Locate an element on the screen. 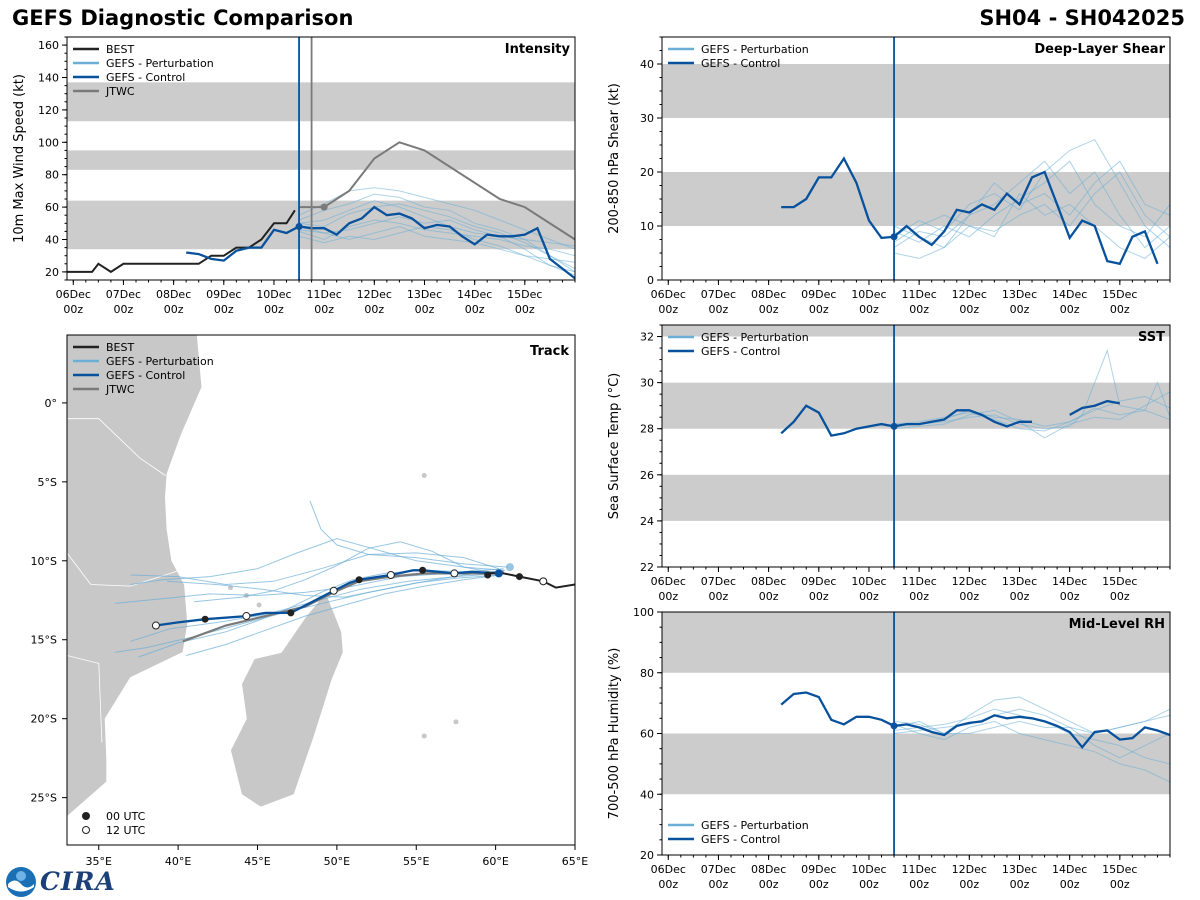  sst-ytick-label-4: 30 is located at coordinates (647, 383).